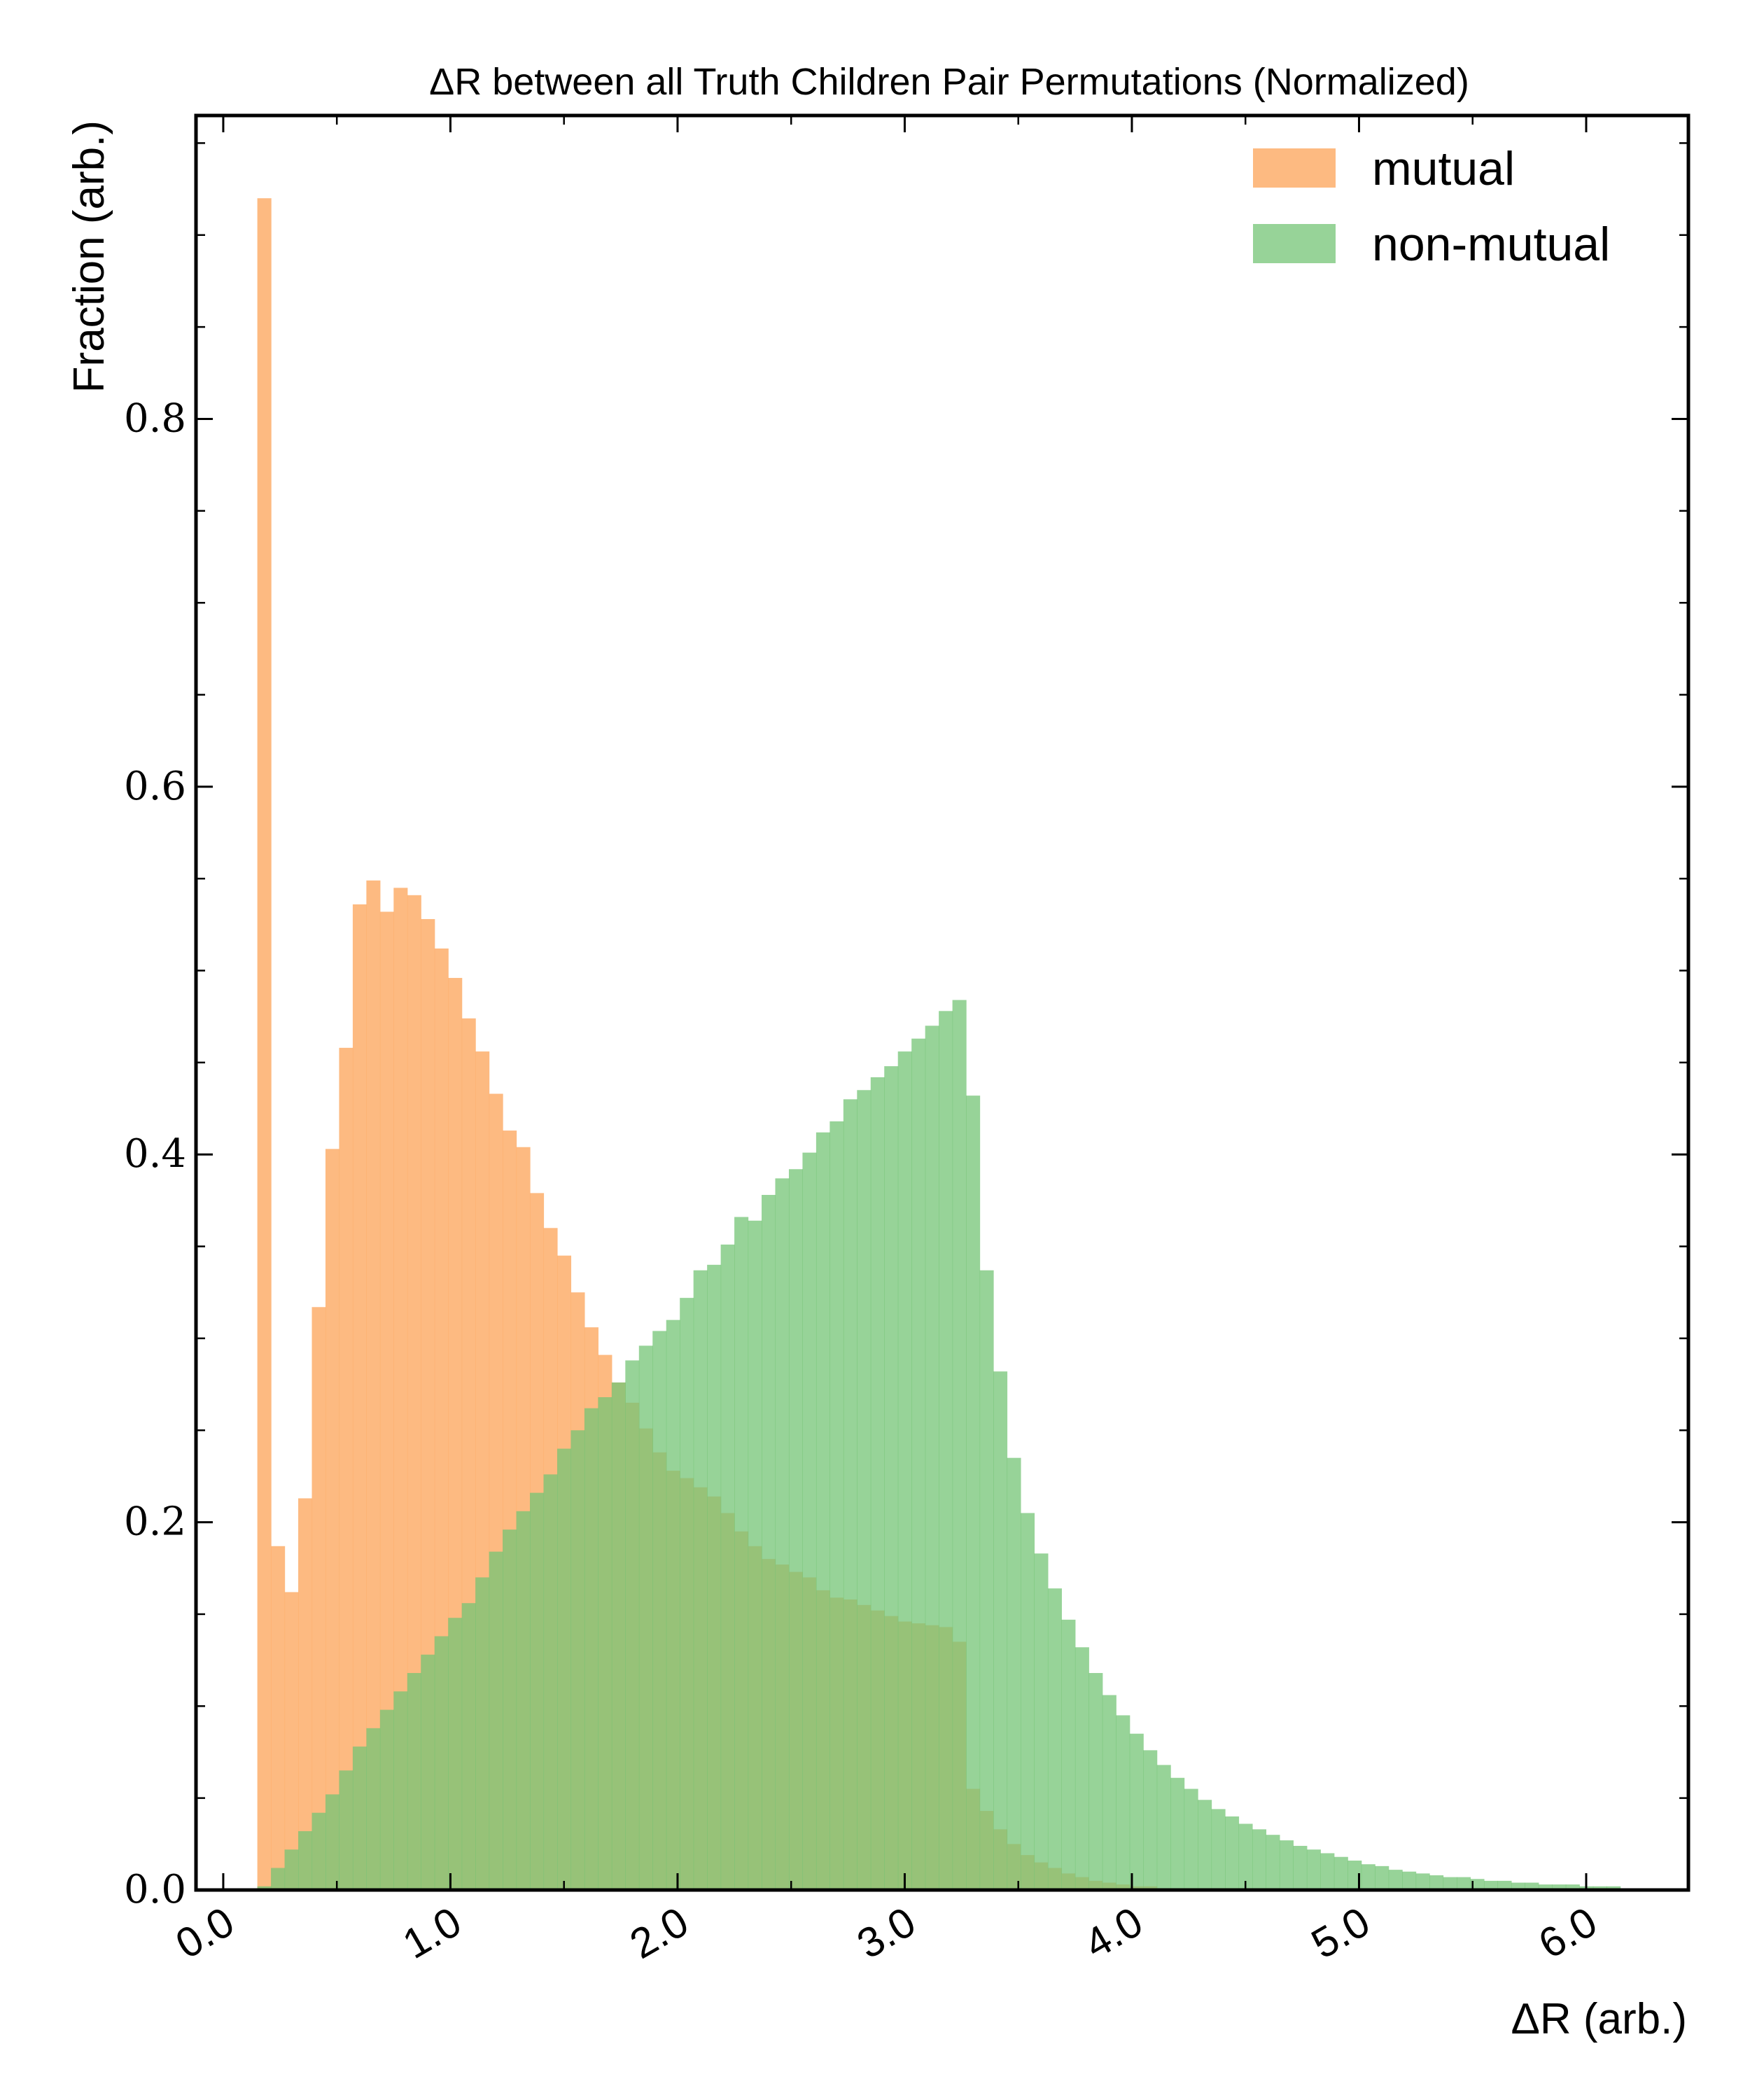 The width and height of the screenshot is (1750, 2100). What do you see at coordinates (432, 1933) in the screenshot?
I see `x-tick-label: 1.0` at bounding box center [432, 1933].